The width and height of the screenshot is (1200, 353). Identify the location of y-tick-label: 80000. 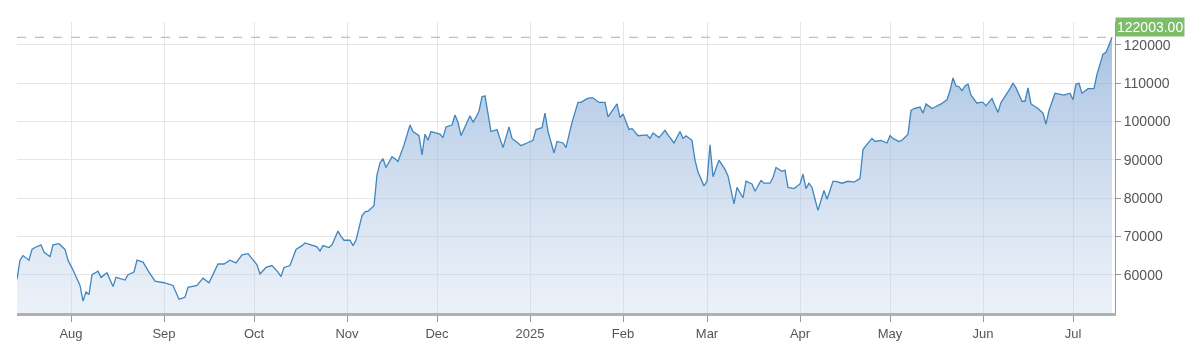
(1143, 198).